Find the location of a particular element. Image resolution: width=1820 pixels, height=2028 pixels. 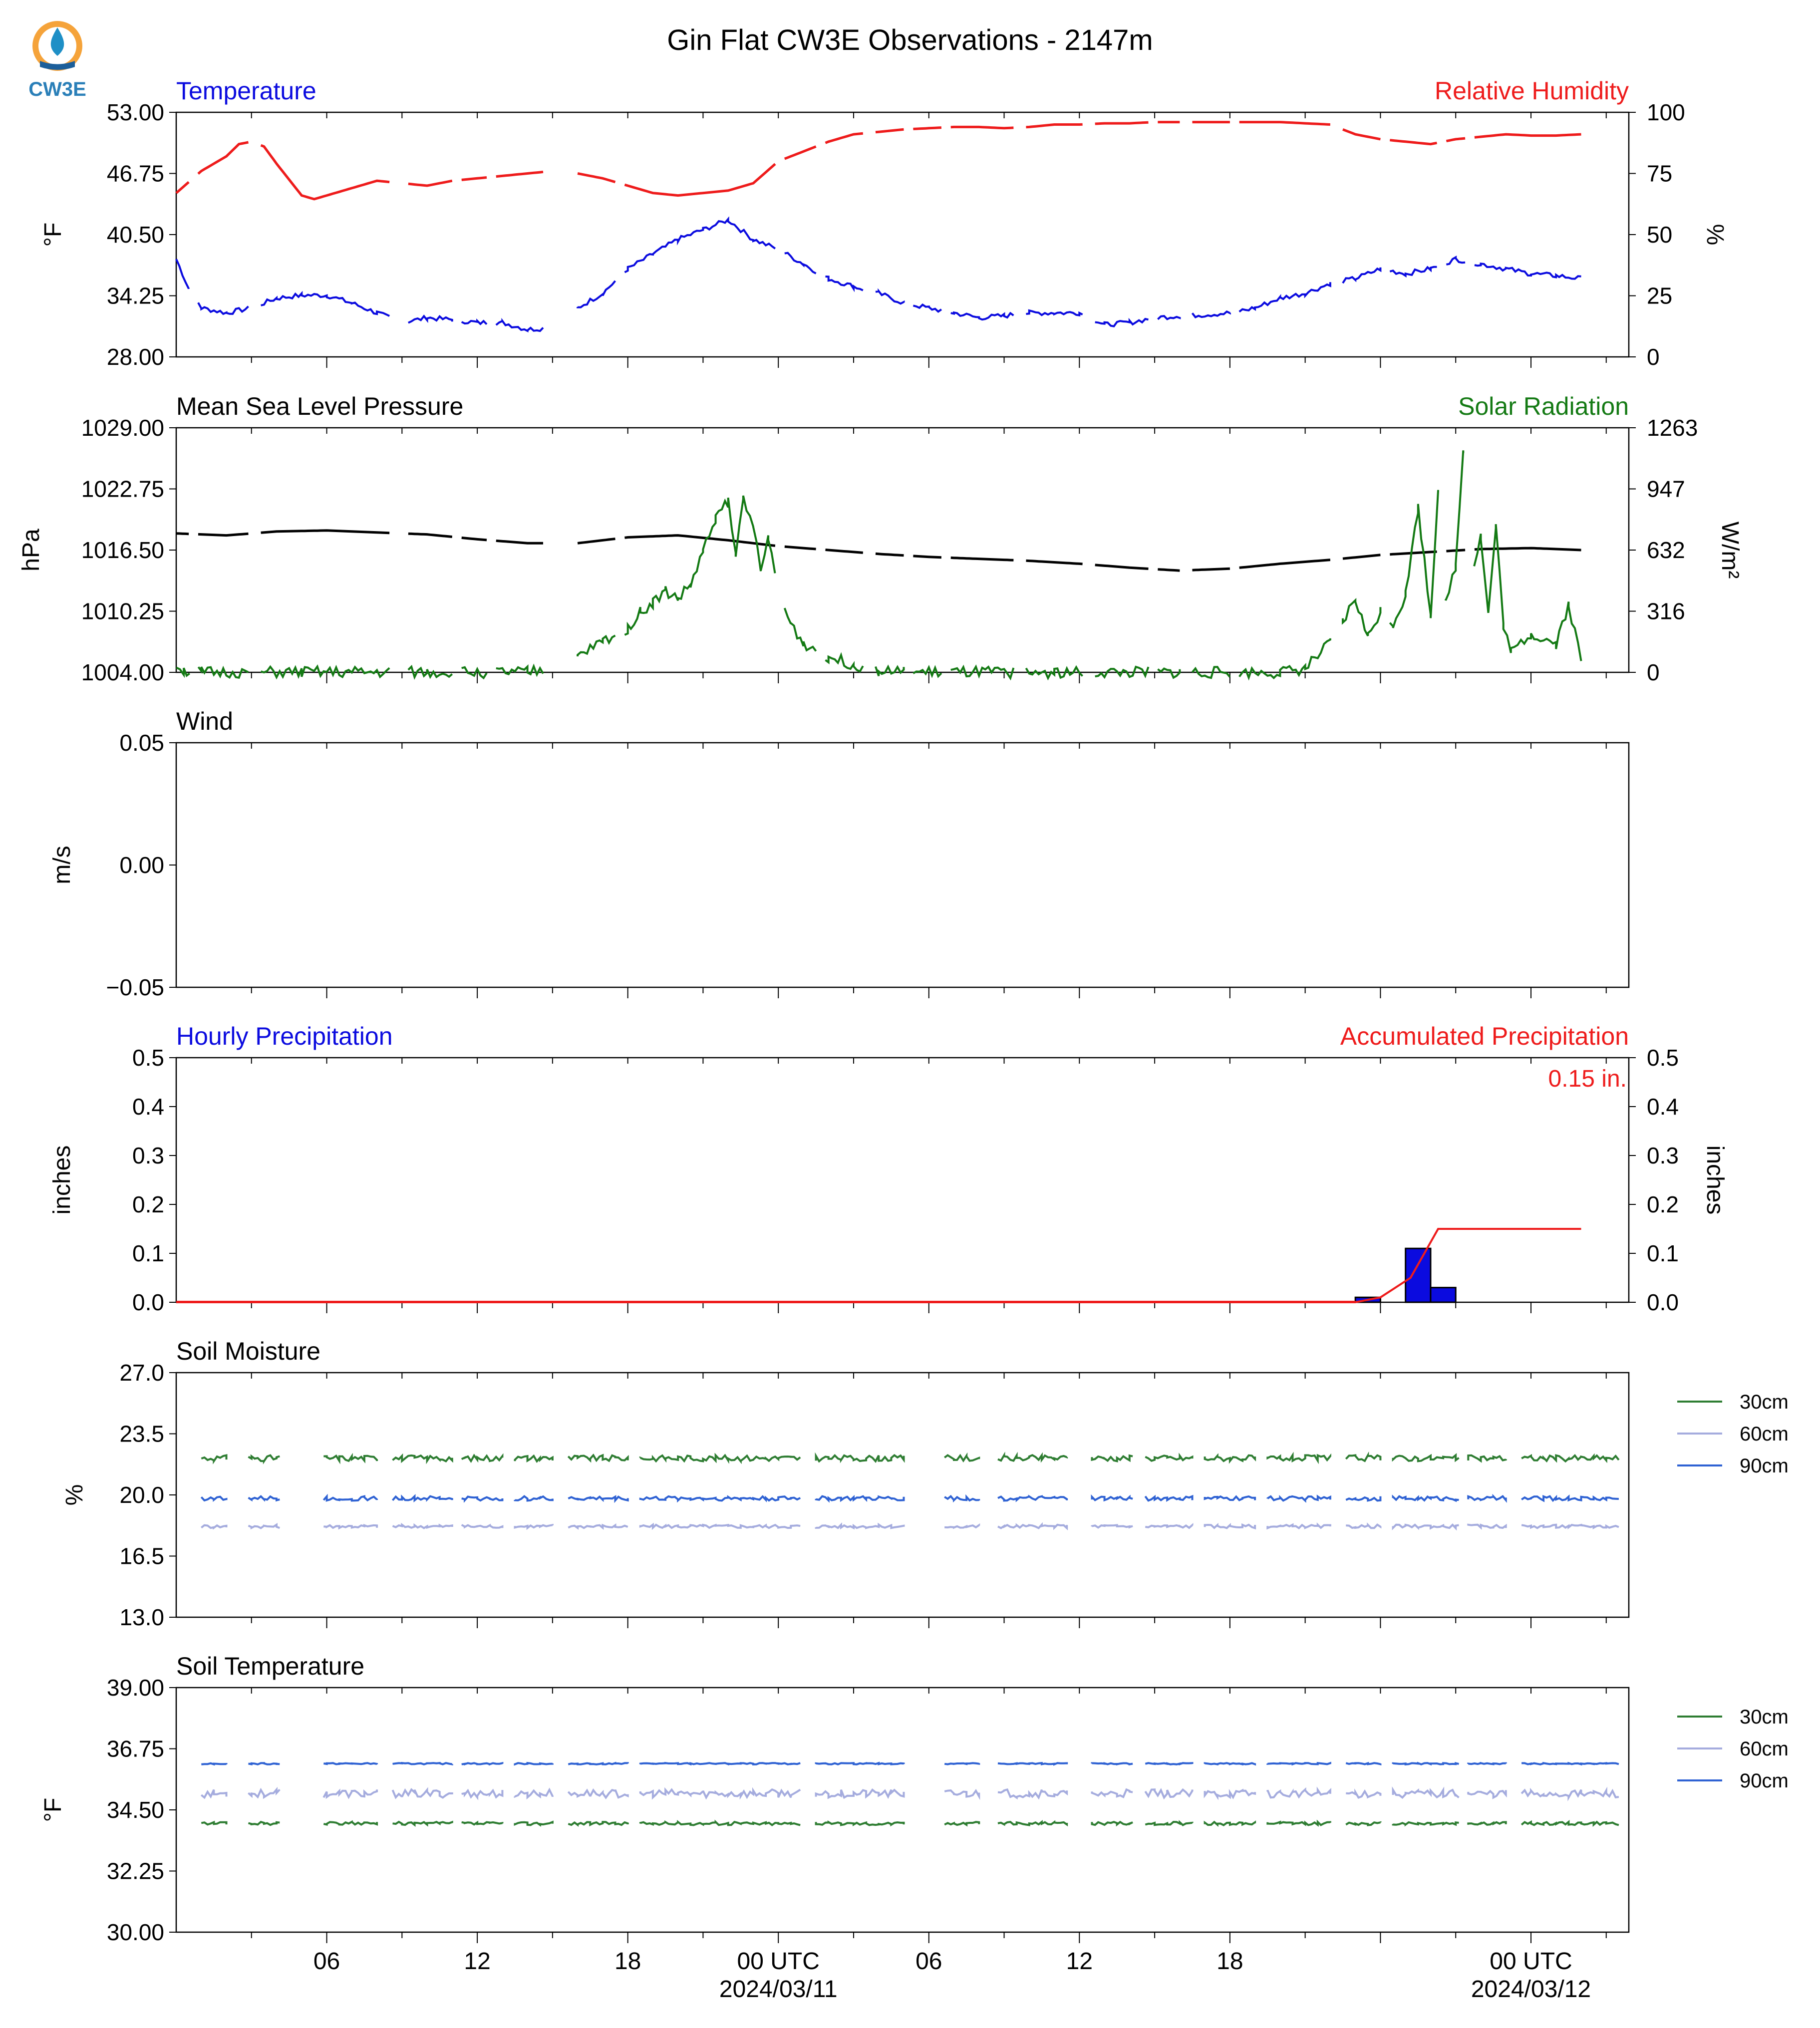

y-tick-label: 53.00 is located at coordinates (135, 112).